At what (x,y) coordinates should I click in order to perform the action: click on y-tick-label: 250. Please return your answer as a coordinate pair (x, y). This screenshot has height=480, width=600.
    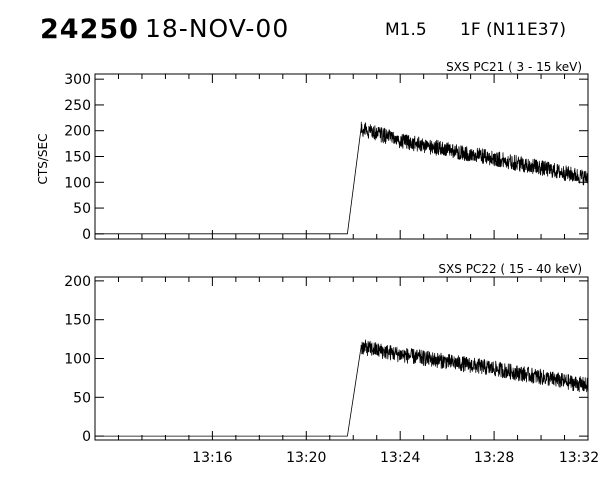
    Looking at the image, I should click on (77, 106).